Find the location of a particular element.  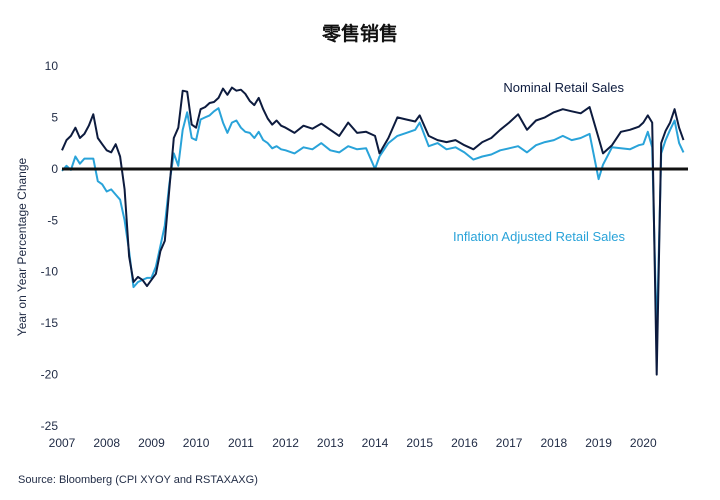

x-tick-label: 2017 is located at coordinates (509, 443).